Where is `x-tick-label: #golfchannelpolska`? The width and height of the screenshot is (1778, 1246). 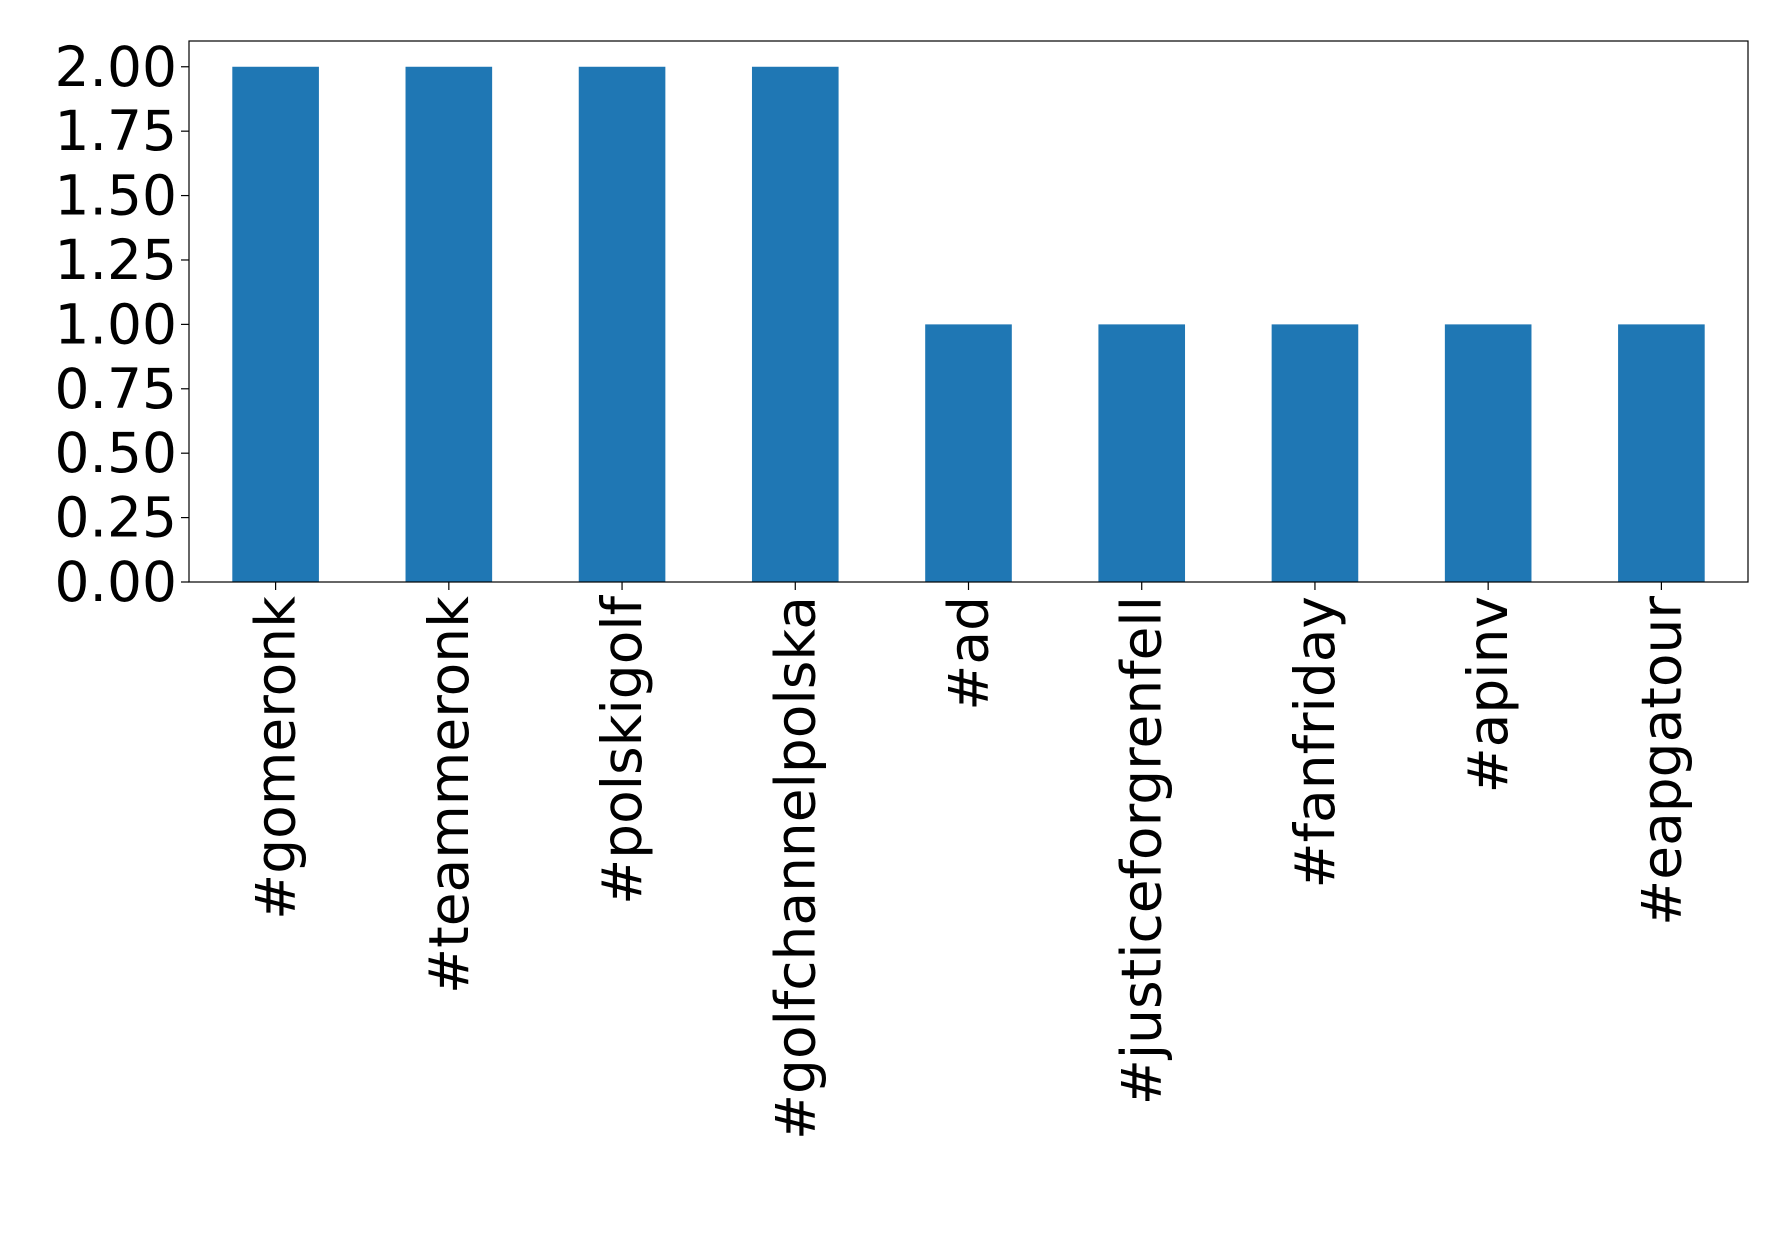 x-tick-label: #golfchannelpolska is located at coordinates (795, 868).